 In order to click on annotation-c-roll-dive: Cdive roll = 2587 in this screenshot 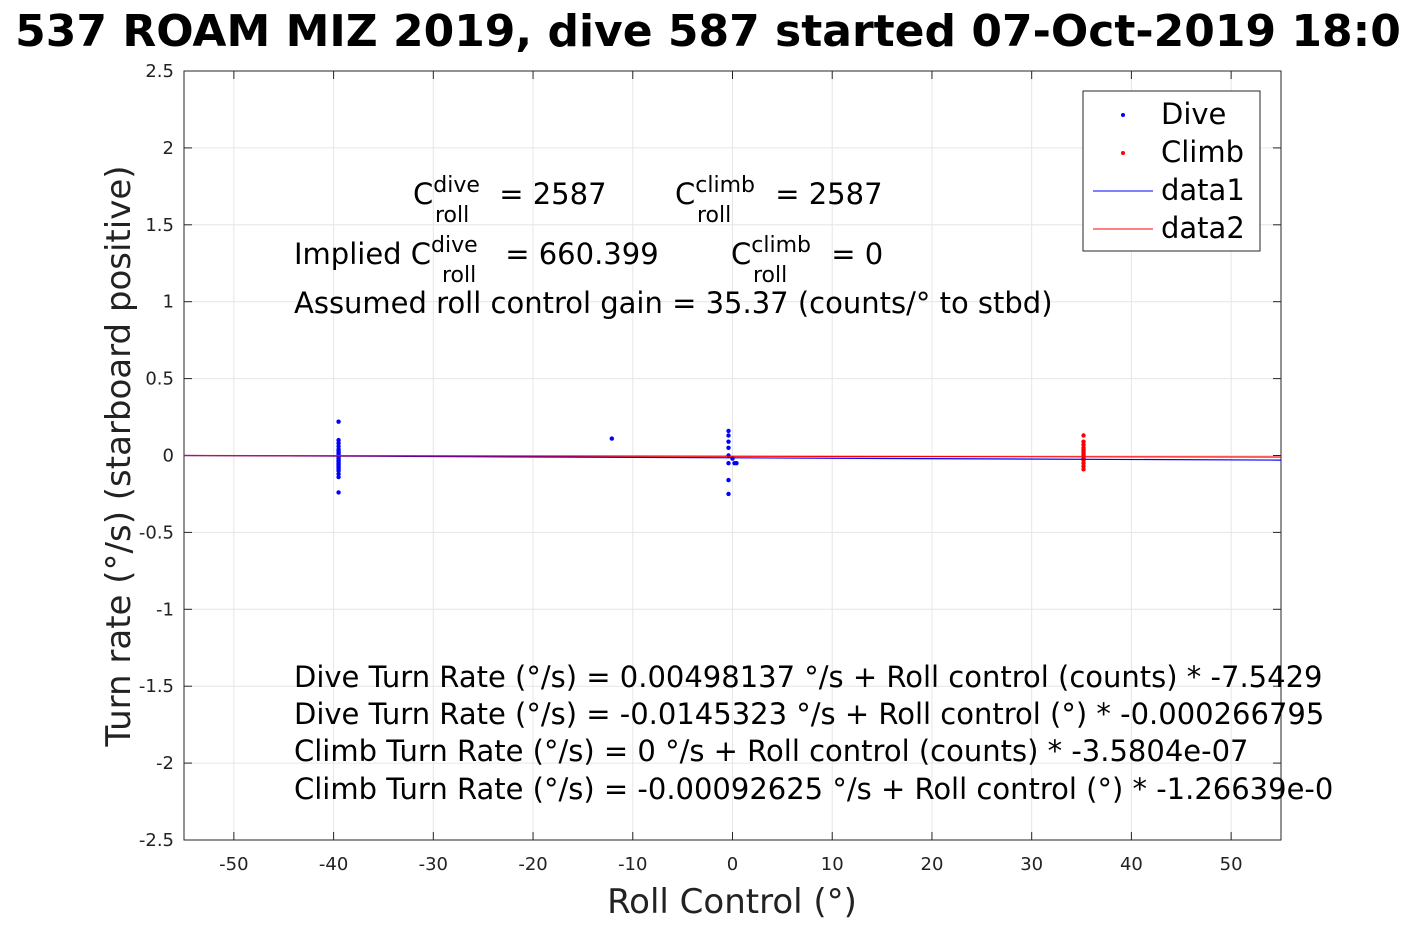, I will do `click(510, 200)`.